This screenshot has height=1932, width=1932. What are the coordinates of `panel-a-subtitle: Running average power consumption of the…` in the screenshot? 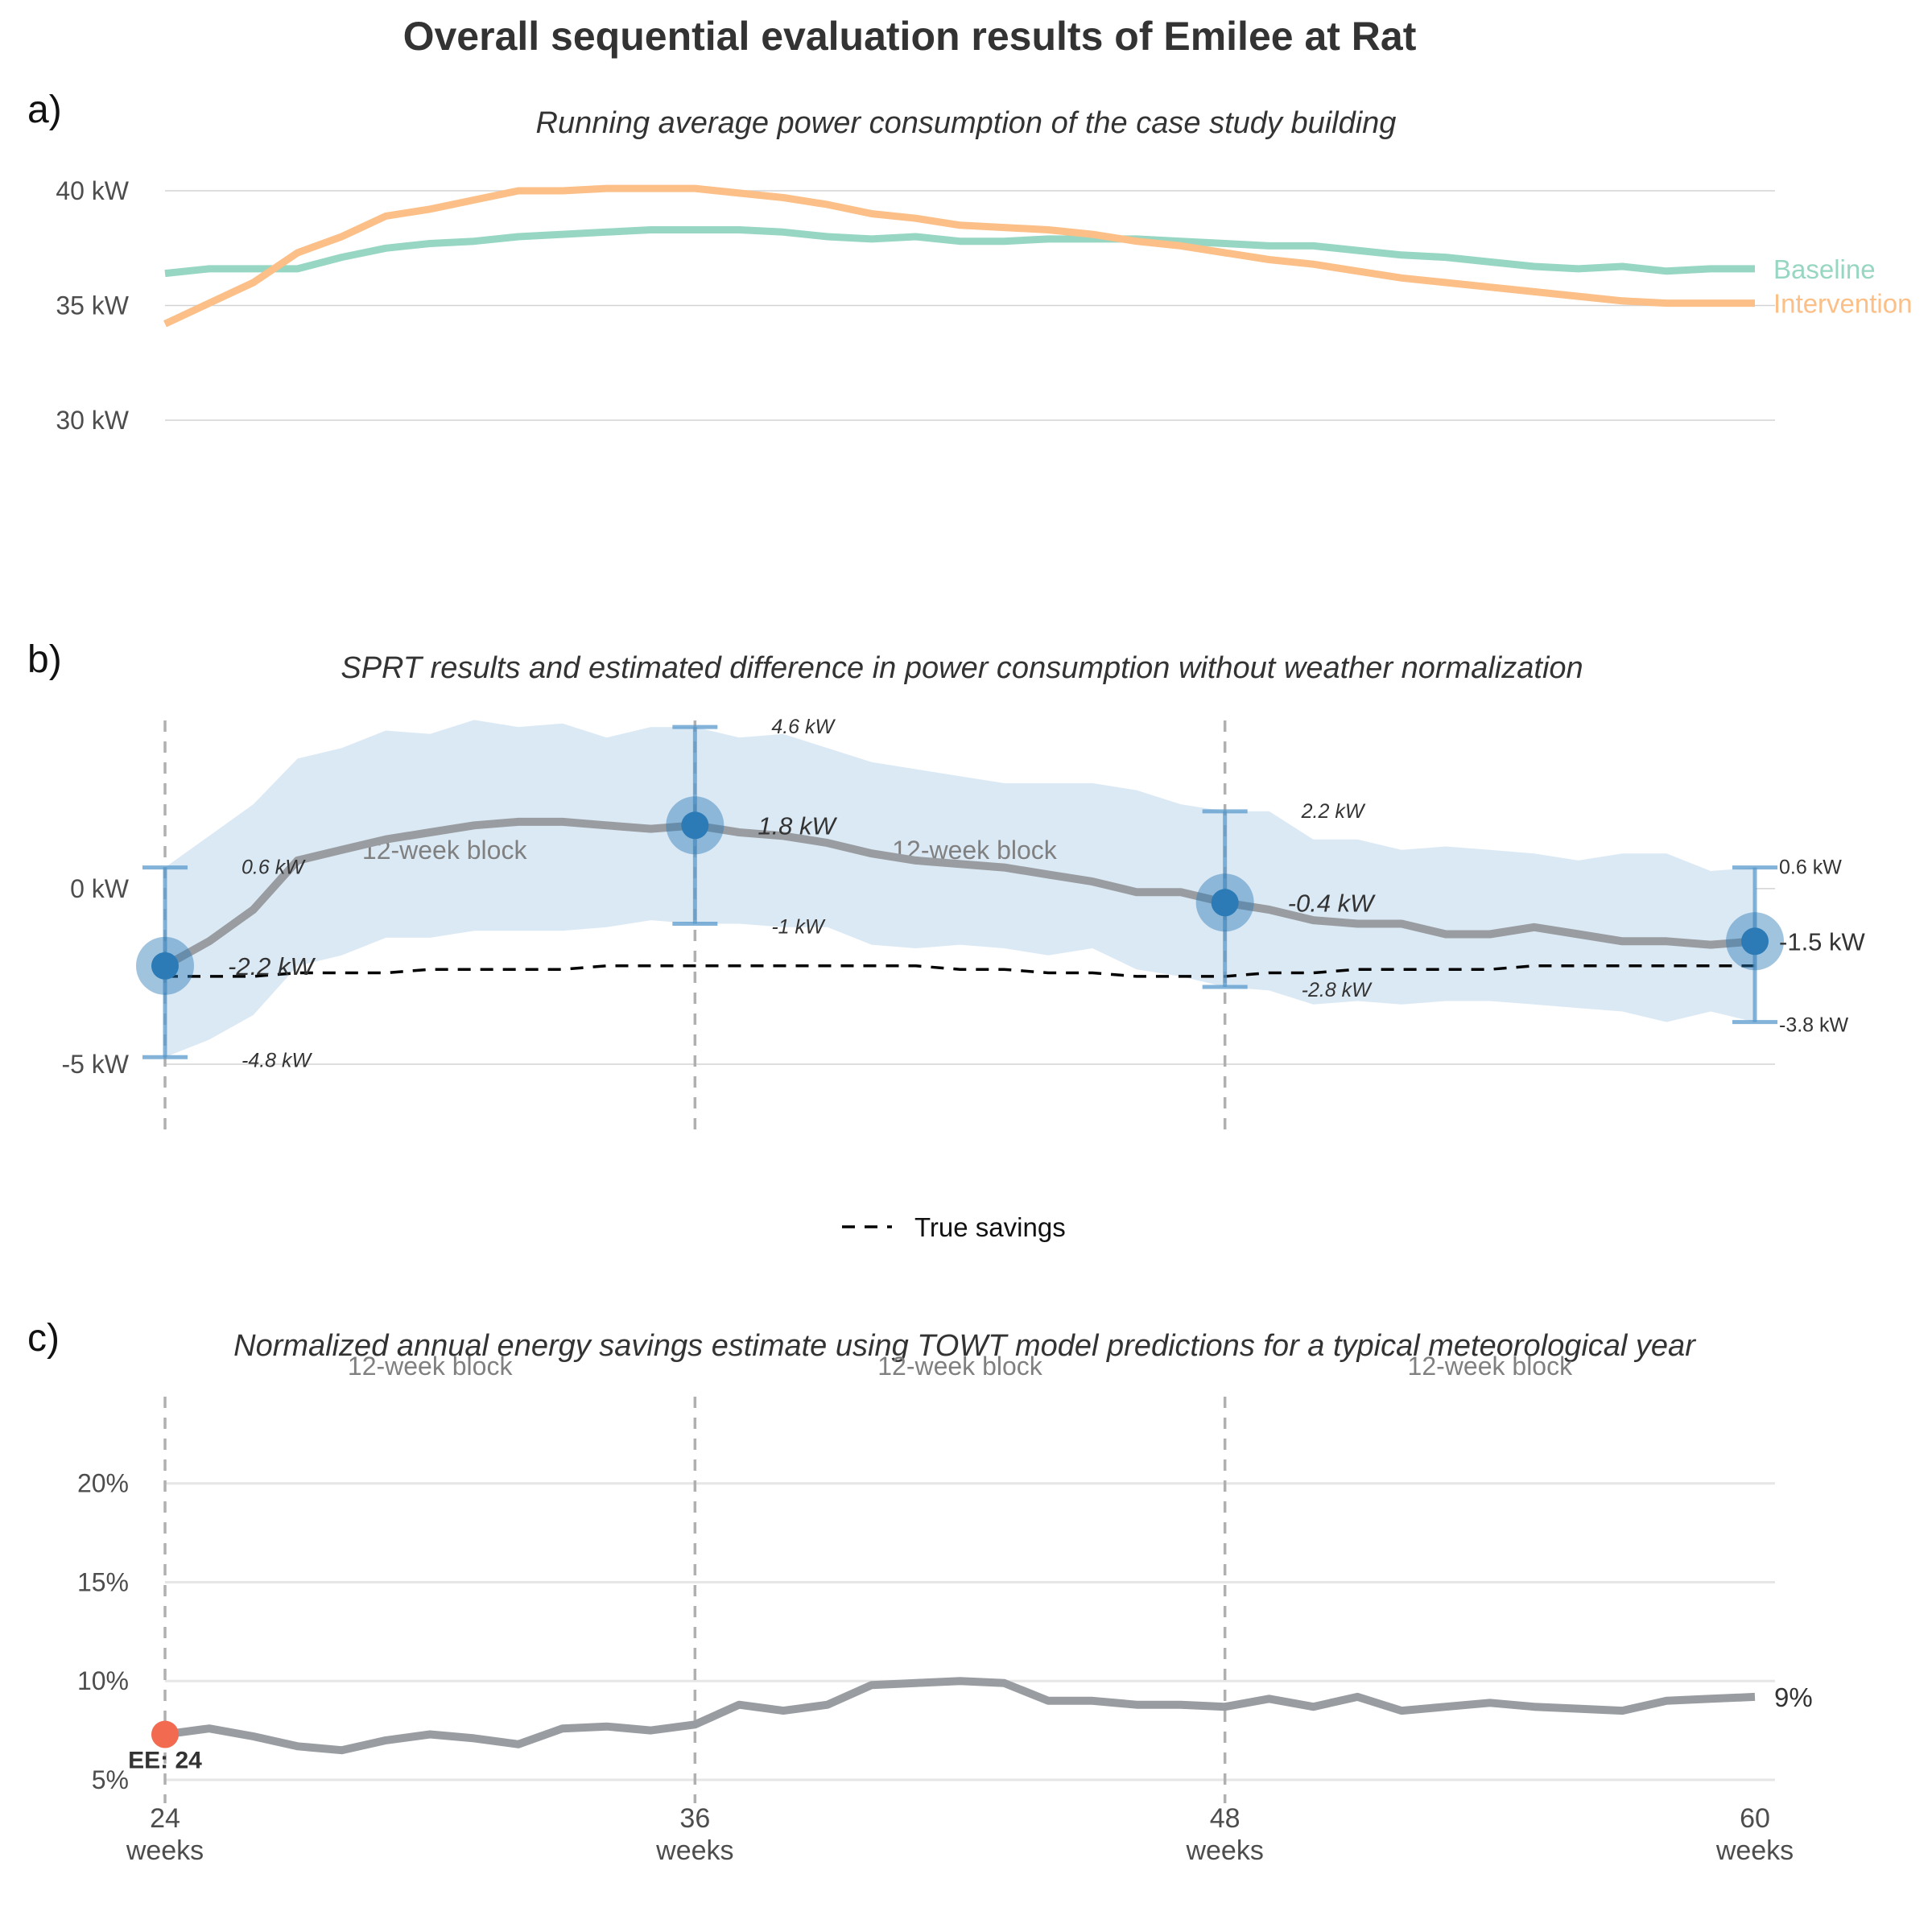 It's located at (966, 123).